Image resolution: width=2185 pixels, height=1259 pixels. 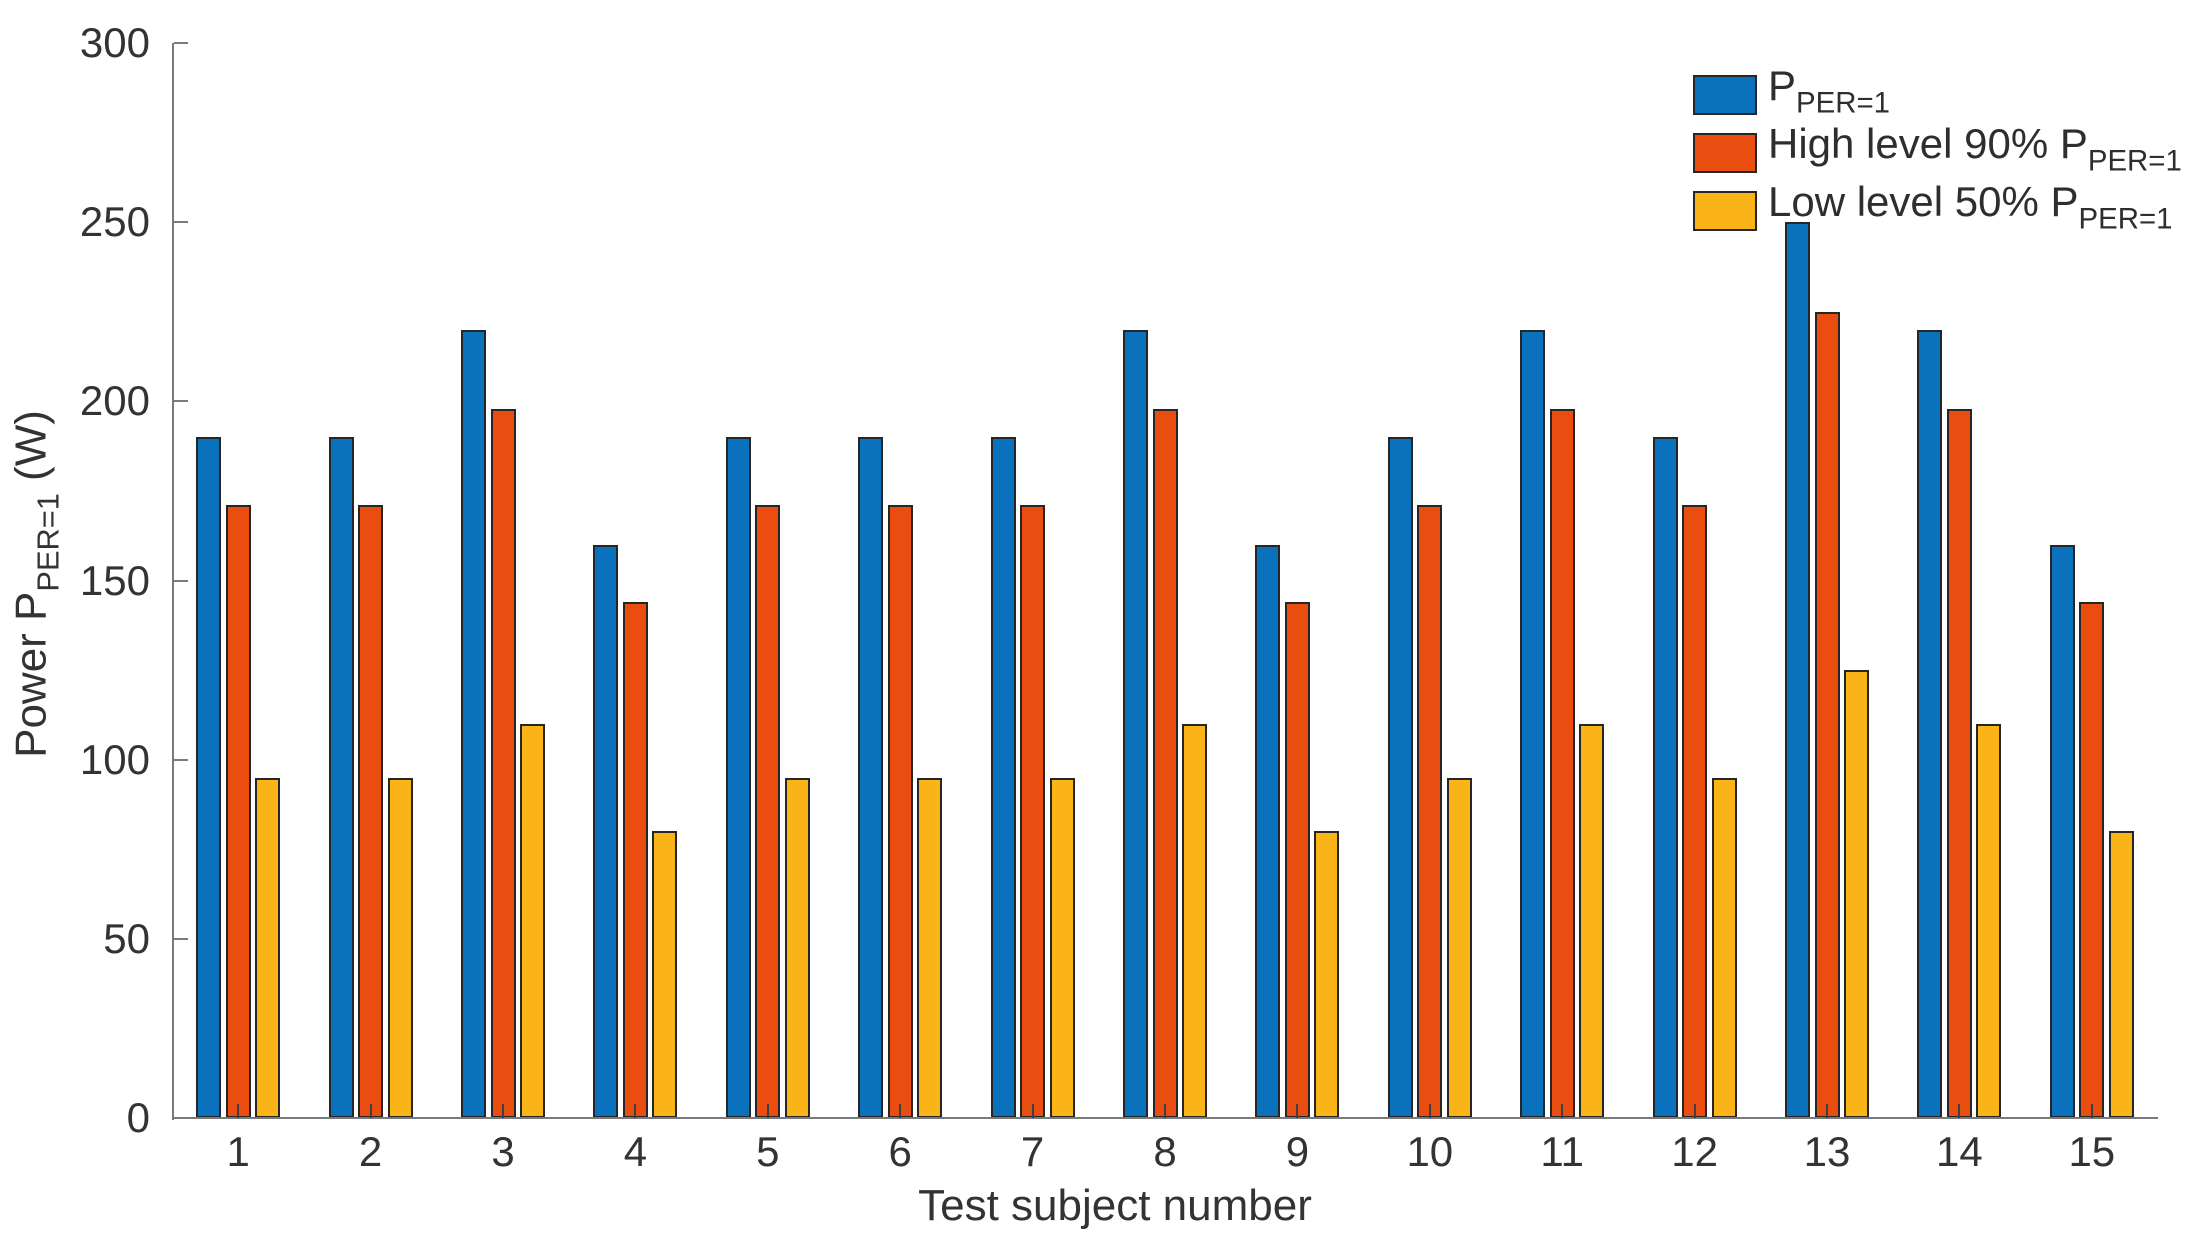 What do you see at coordinates (1923, 202) in the screenshot?
I see `legend-label-text: Low level 50% P` at bounding box center [1923, 202].